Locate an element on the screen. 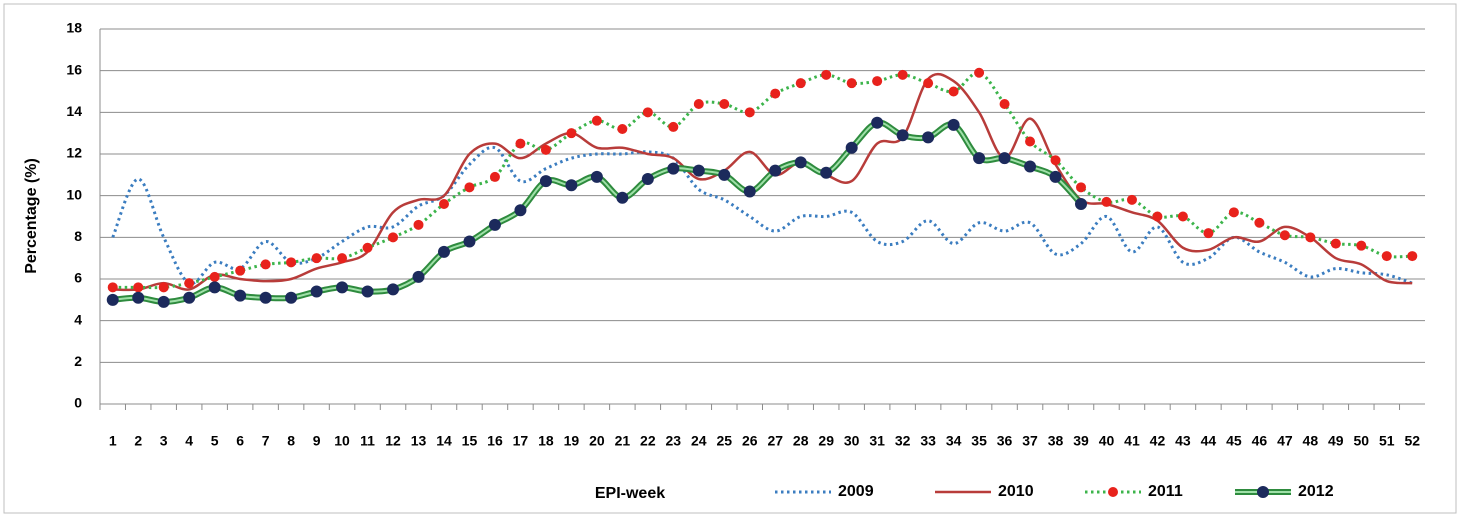 This screenshot has height=517, width=1461. x-tick-label: 26 is located at coordinates (750, 441).